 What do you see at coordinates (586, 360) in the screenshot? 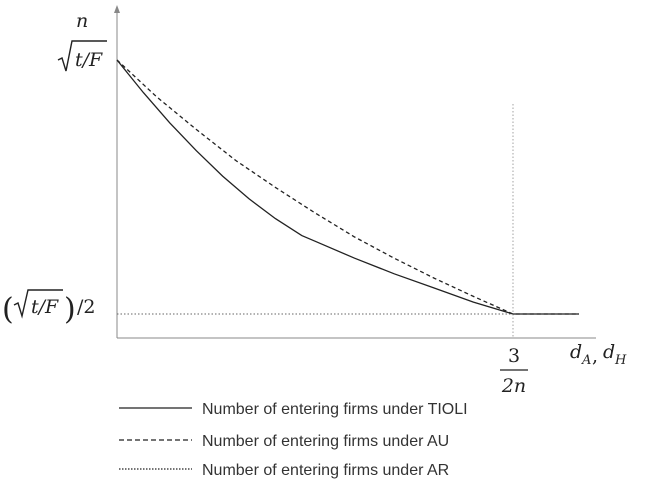
I see `x-label-sub1: A` at bounding box center [586, 360].